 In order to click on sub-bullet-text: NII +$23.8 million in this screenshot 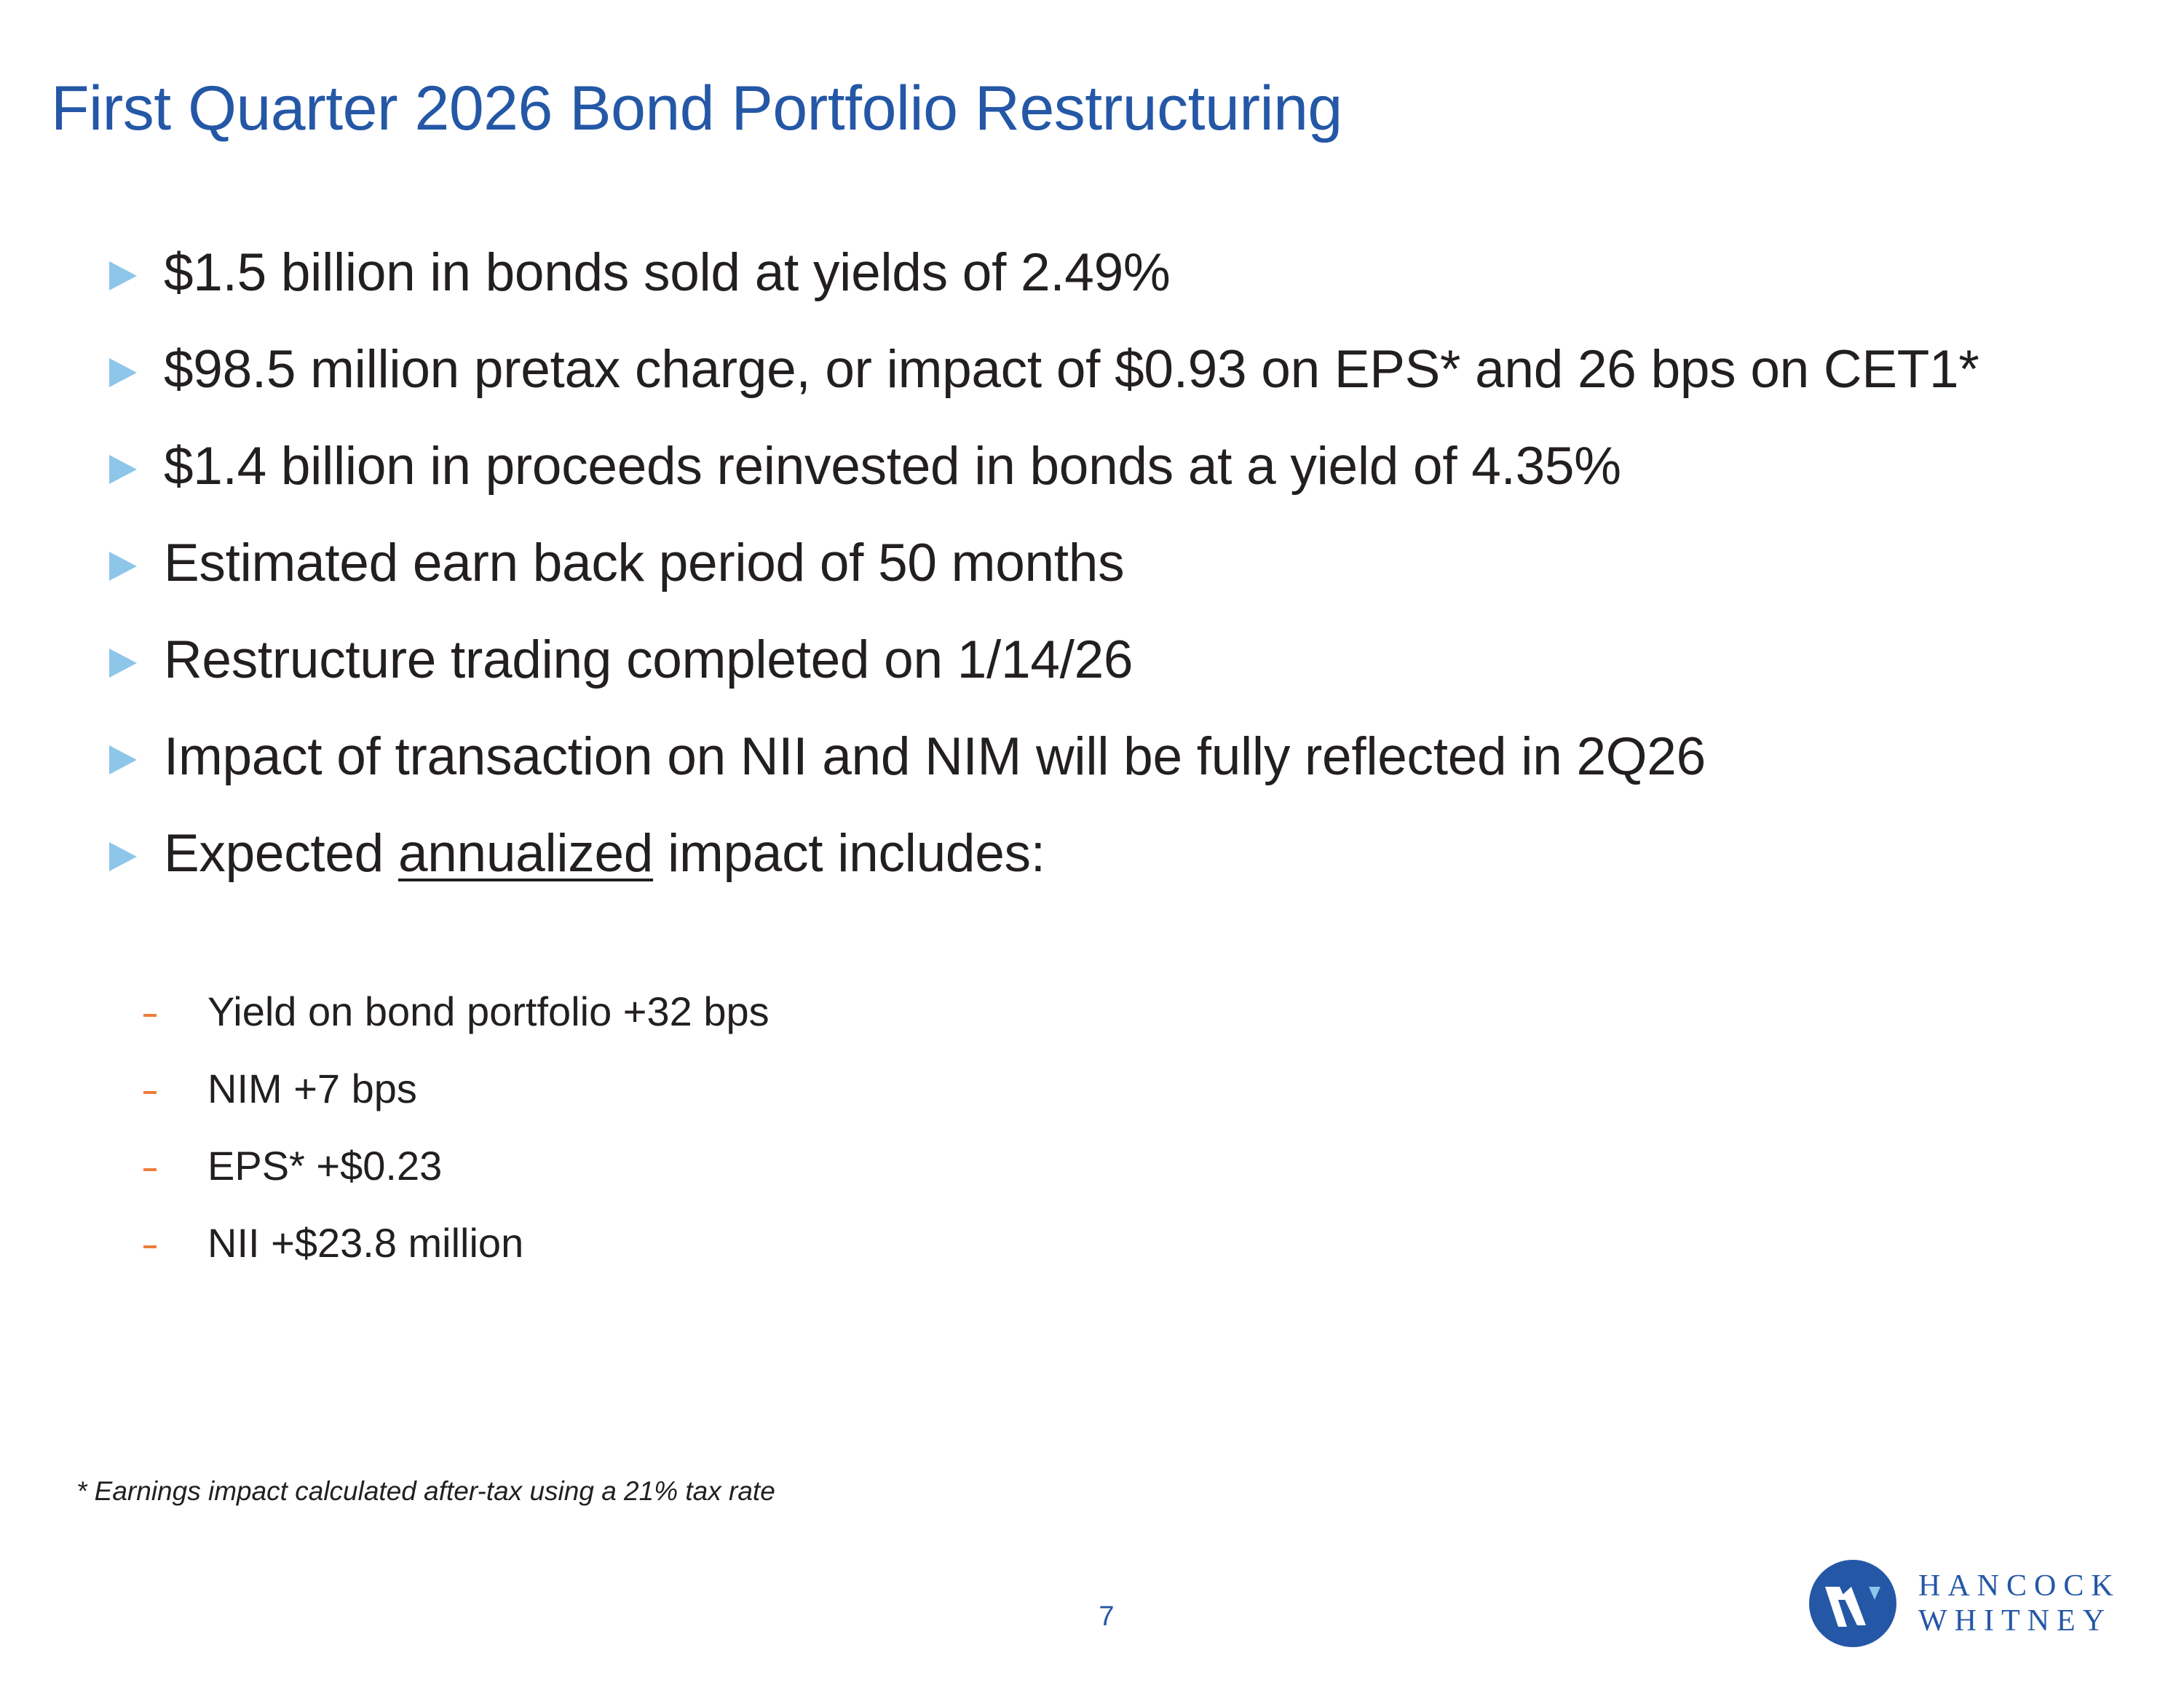, I will do `click(365, 1243)`.